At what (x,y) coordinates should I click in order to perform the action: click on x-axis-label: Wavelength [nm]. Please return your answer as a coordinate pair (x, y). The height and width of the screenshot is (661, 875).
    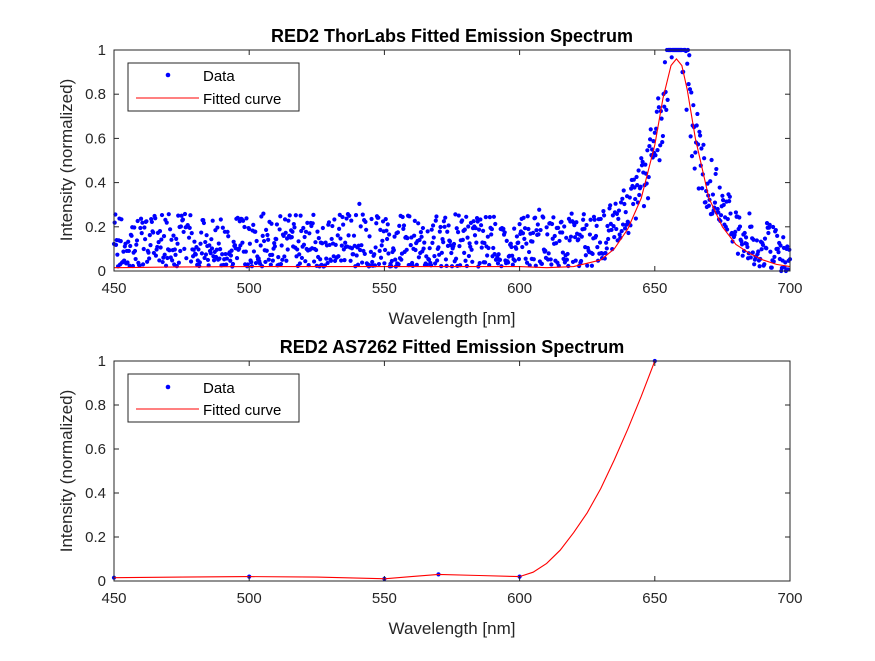
    Looking at the image, I should click on (452, 318).